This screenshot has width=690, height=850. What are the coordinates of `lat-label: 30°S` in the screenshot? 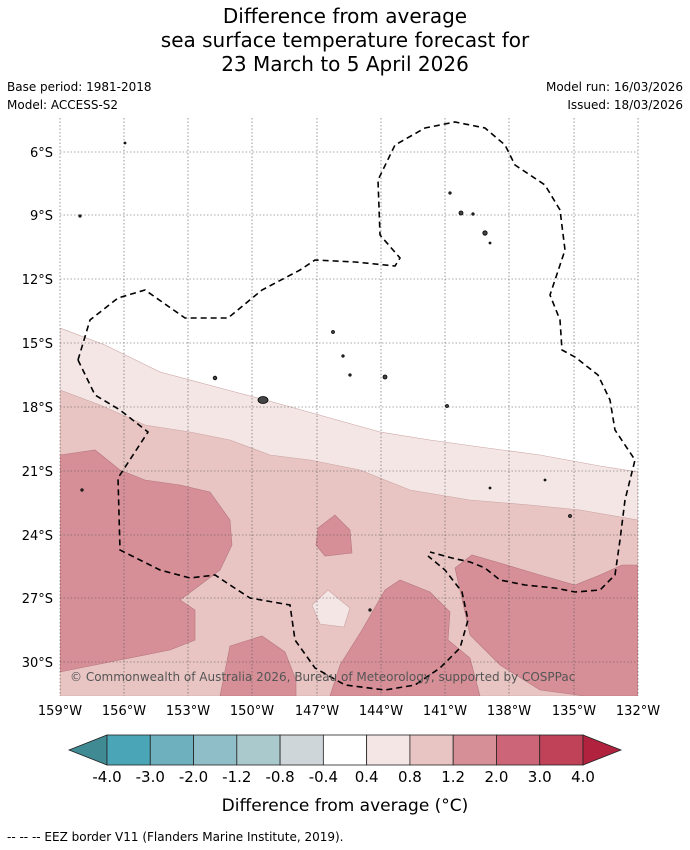 It's located at (37, 663).